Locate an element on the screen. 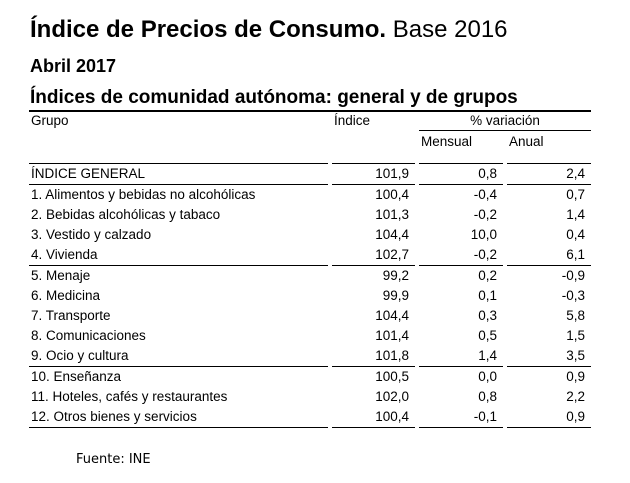  row-name: 4. Vivienda is located at coordinates (178, 255).